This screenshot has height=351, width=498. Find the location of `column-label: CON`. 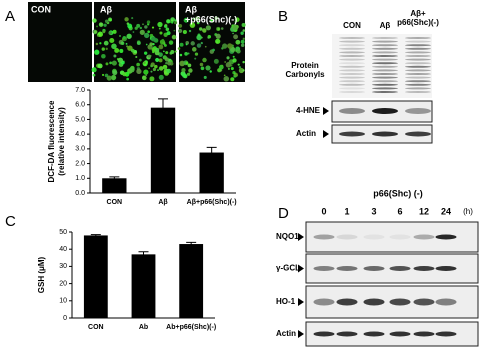

column-label: CON is located at coordinates (352, 25).